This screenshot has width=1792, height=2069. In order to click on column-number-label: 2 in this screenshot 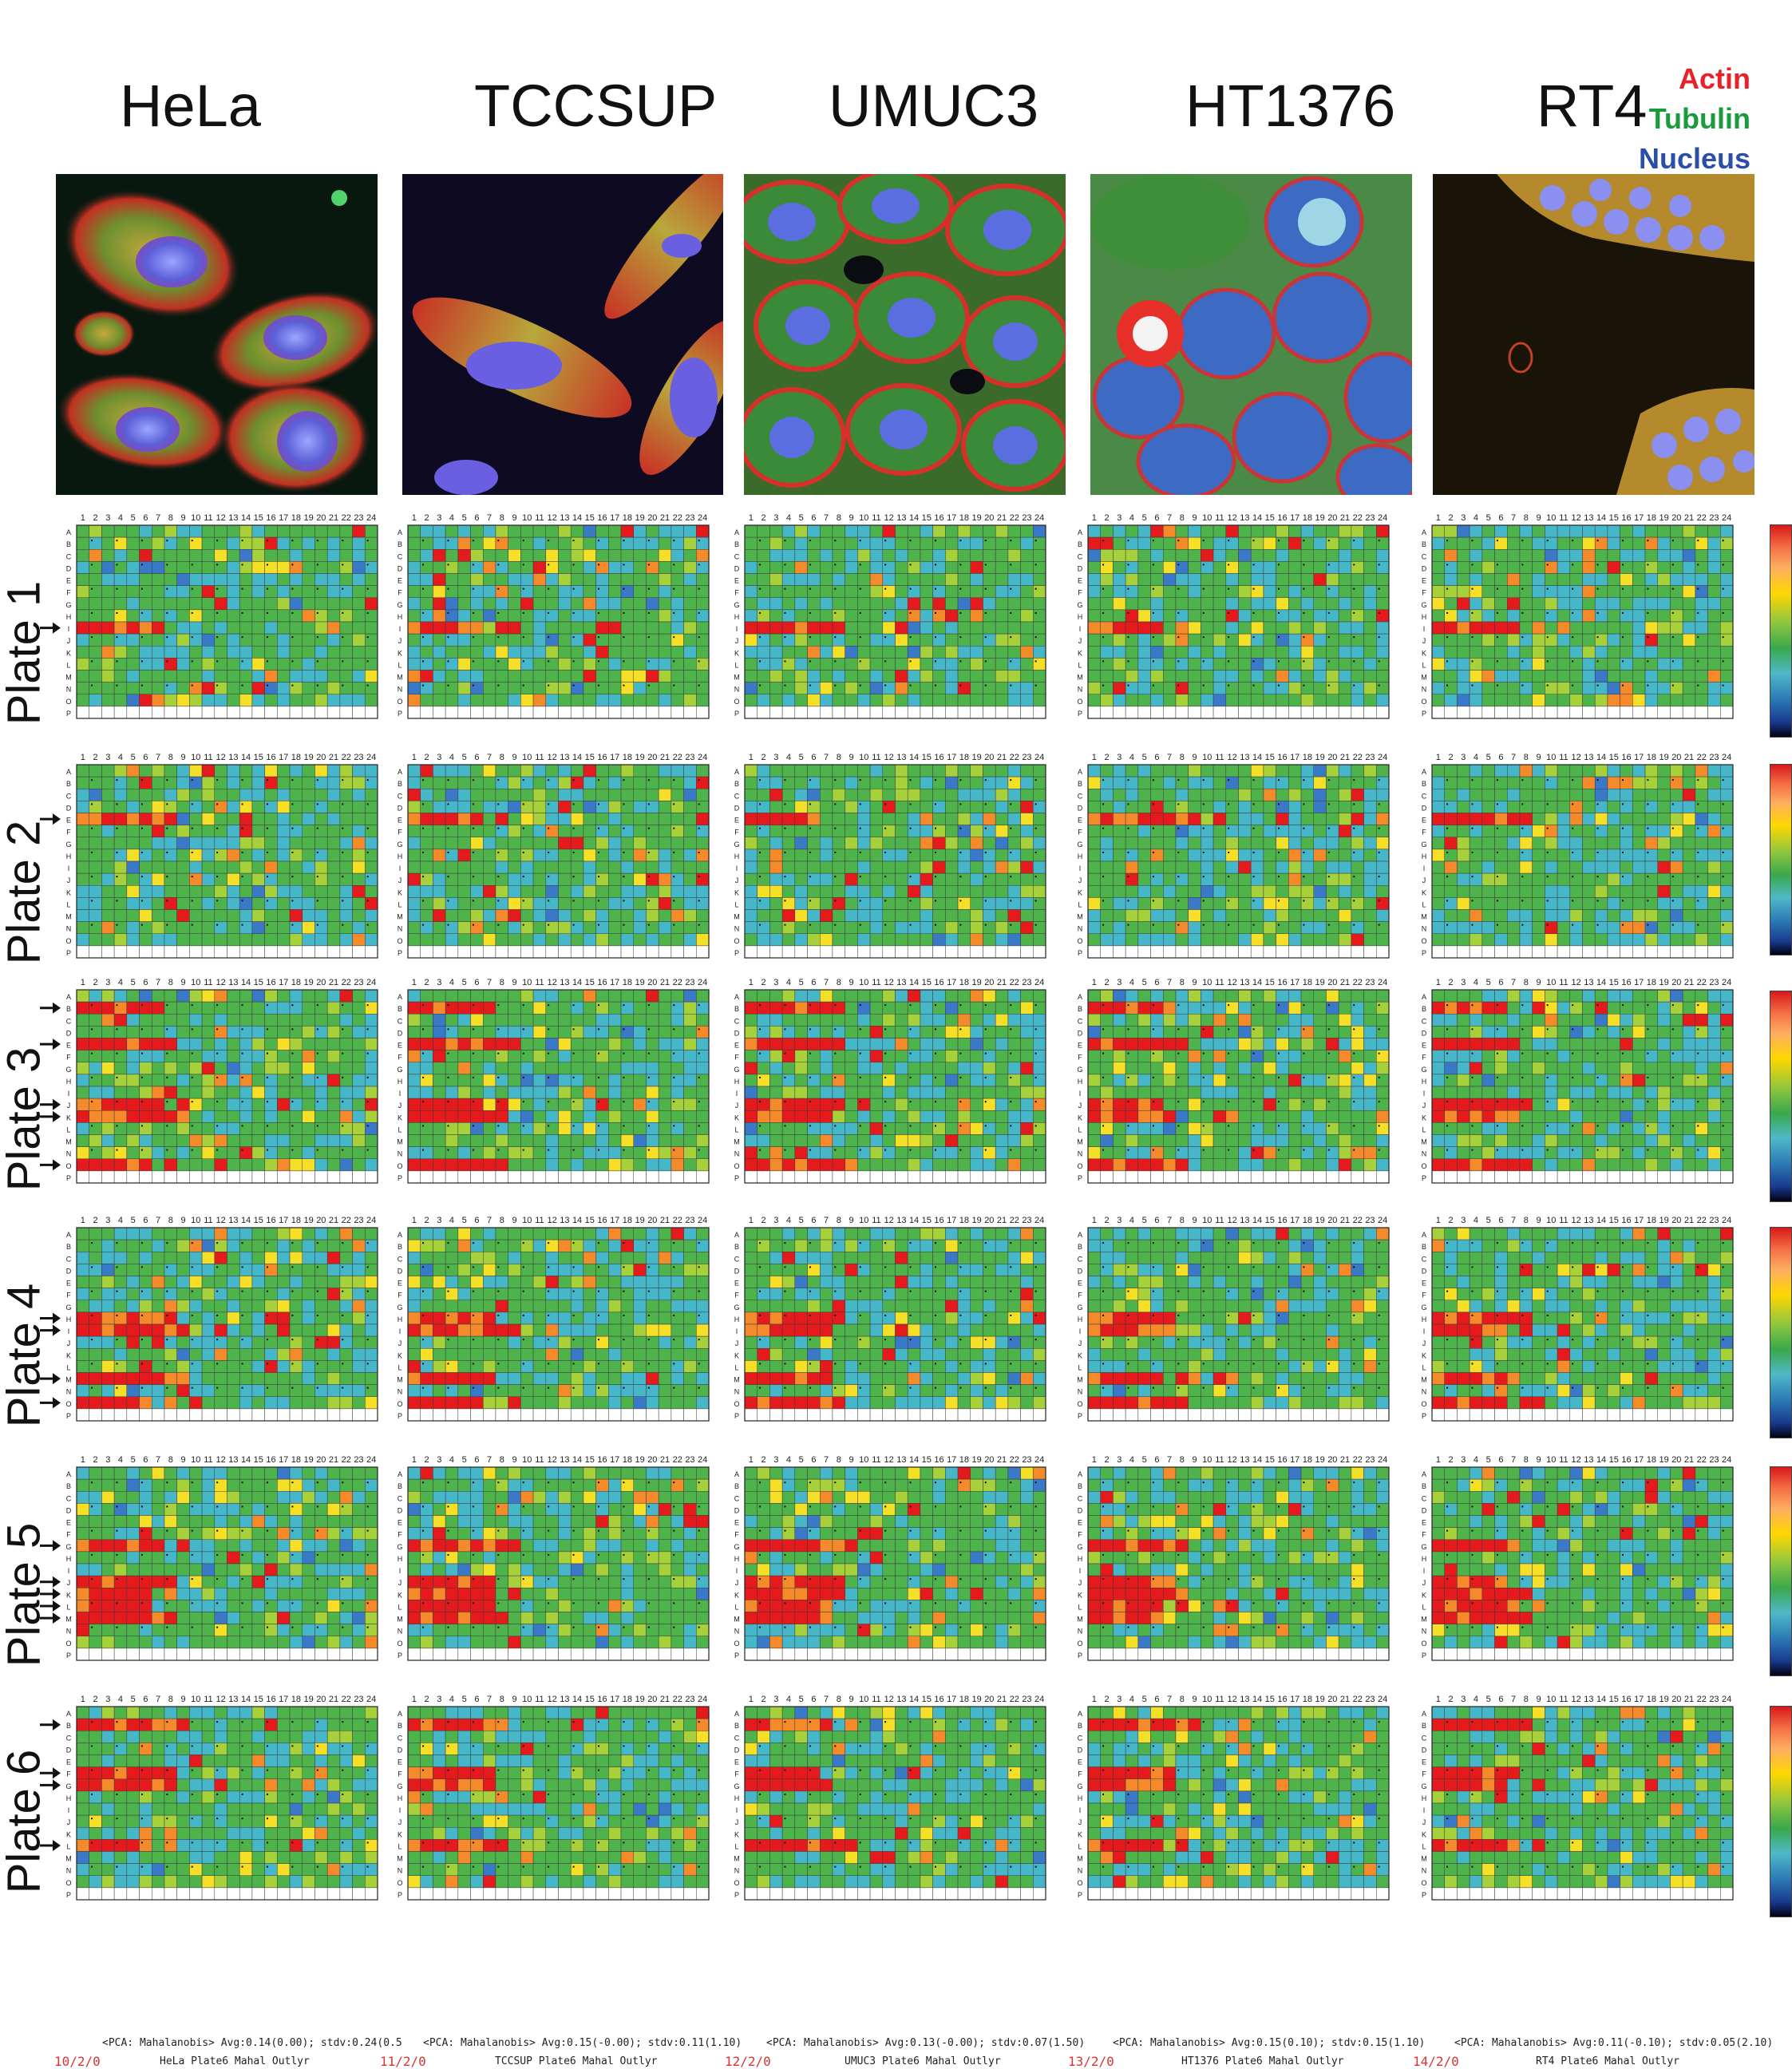, I will do `click(95, 518)`.